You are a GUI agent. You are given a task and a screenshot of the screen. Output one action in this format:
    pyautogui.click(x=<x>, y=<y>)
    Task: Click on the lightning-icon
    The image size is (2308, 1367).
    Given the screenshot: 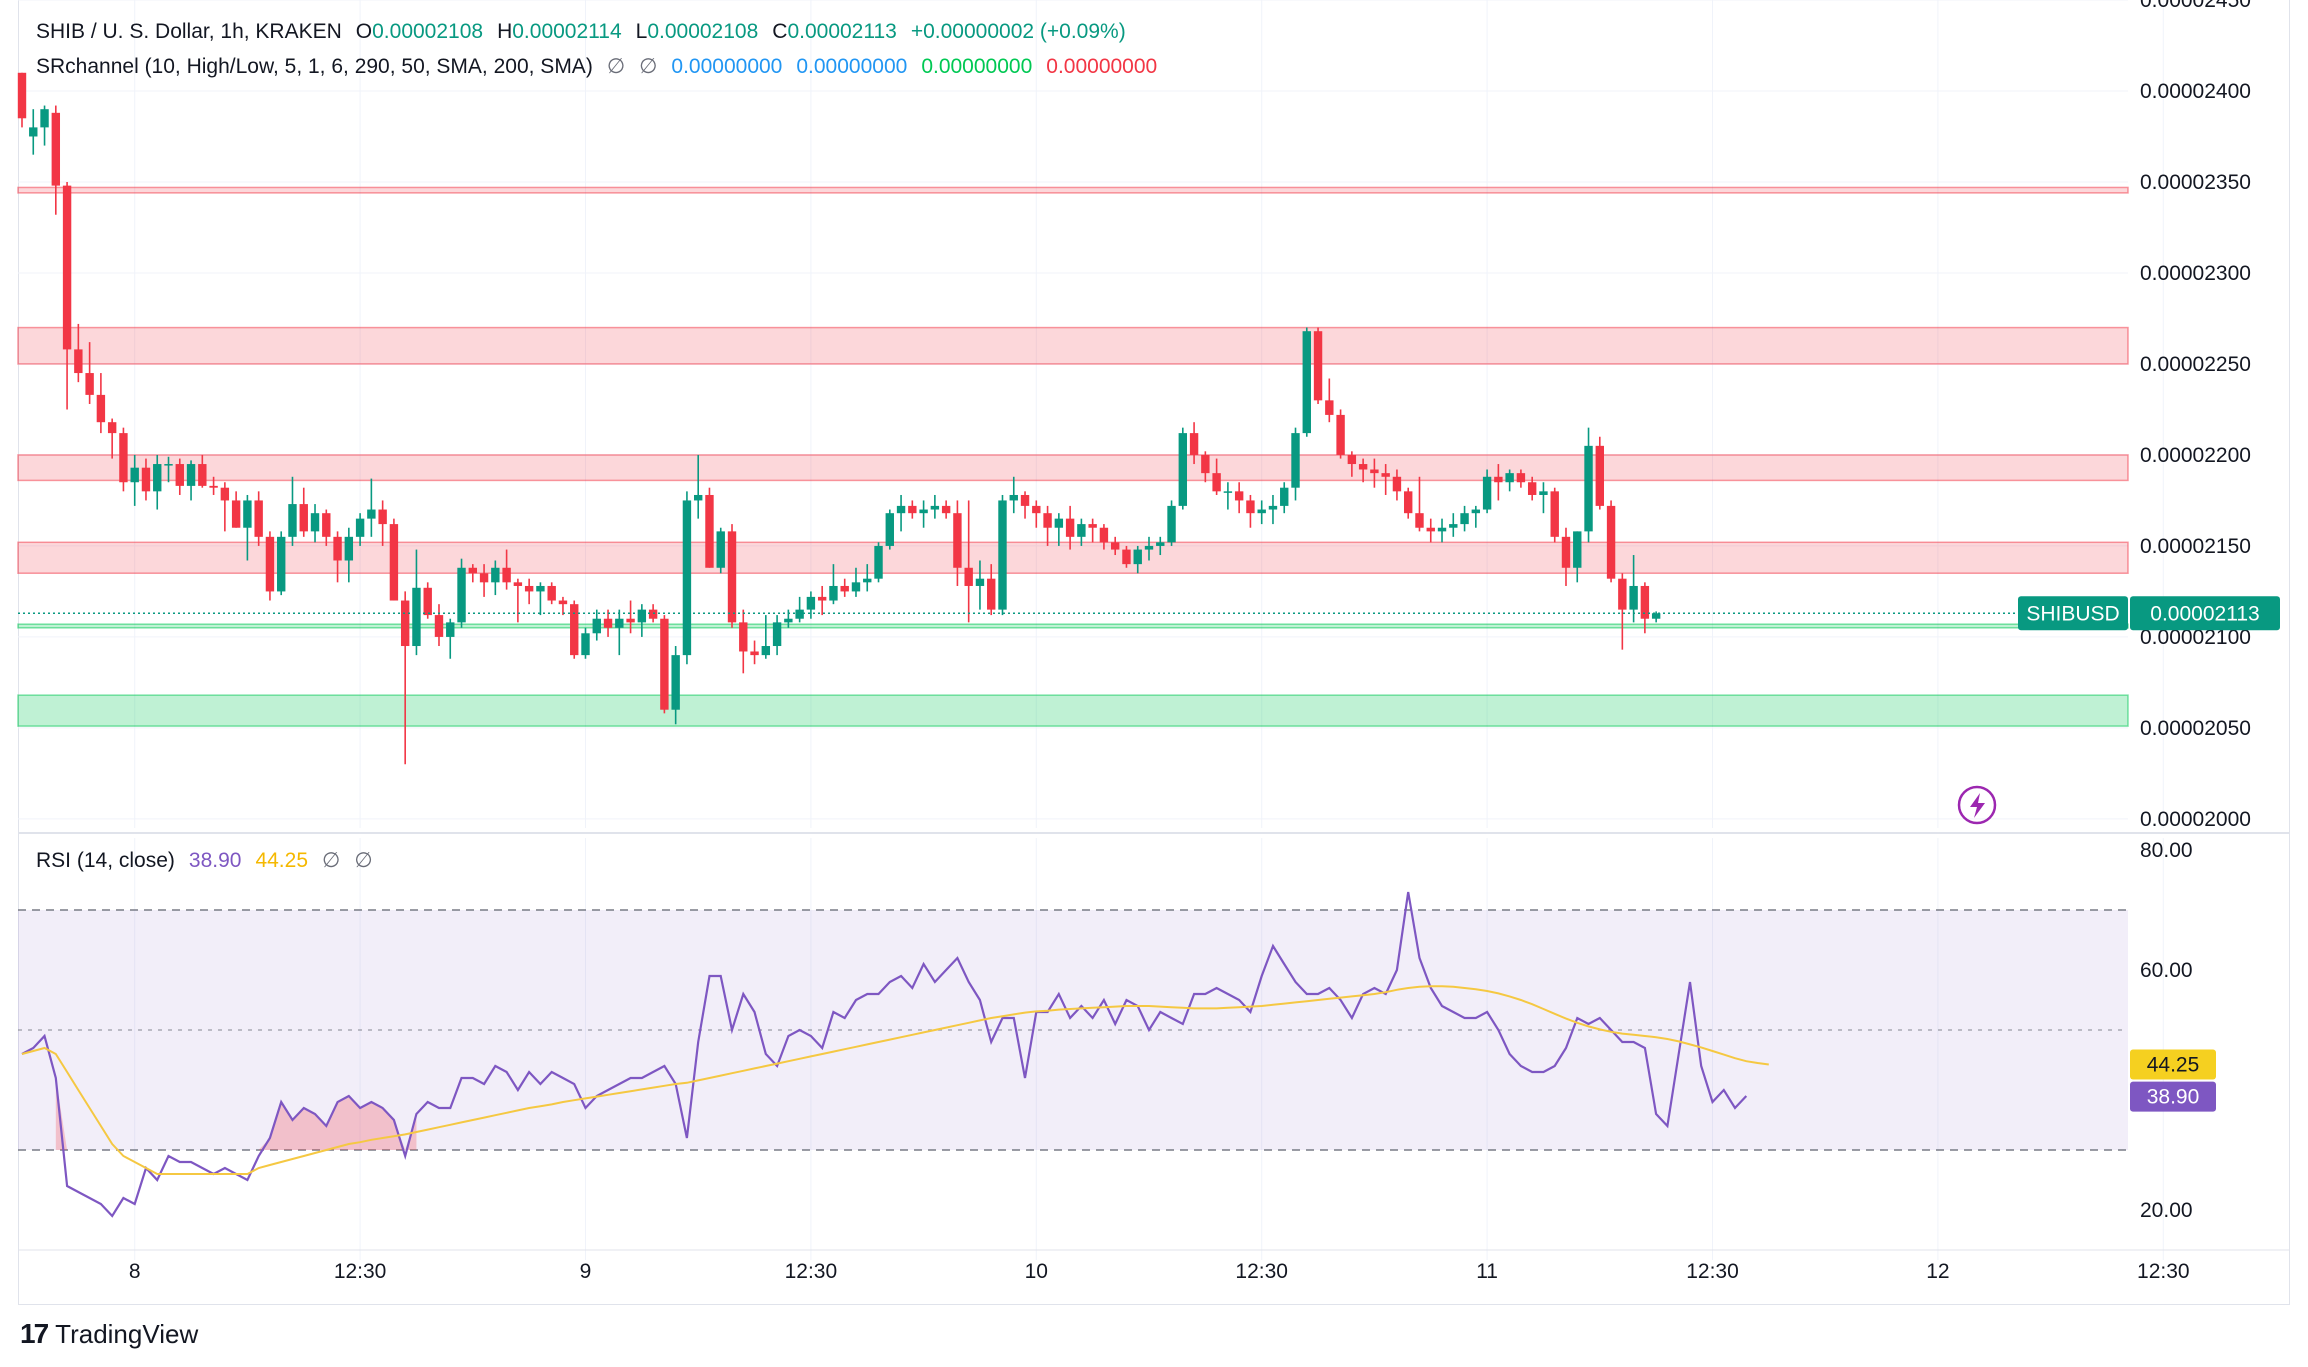 What is the action you would take?
    pyautogui.click(x=1977, y=805)
    